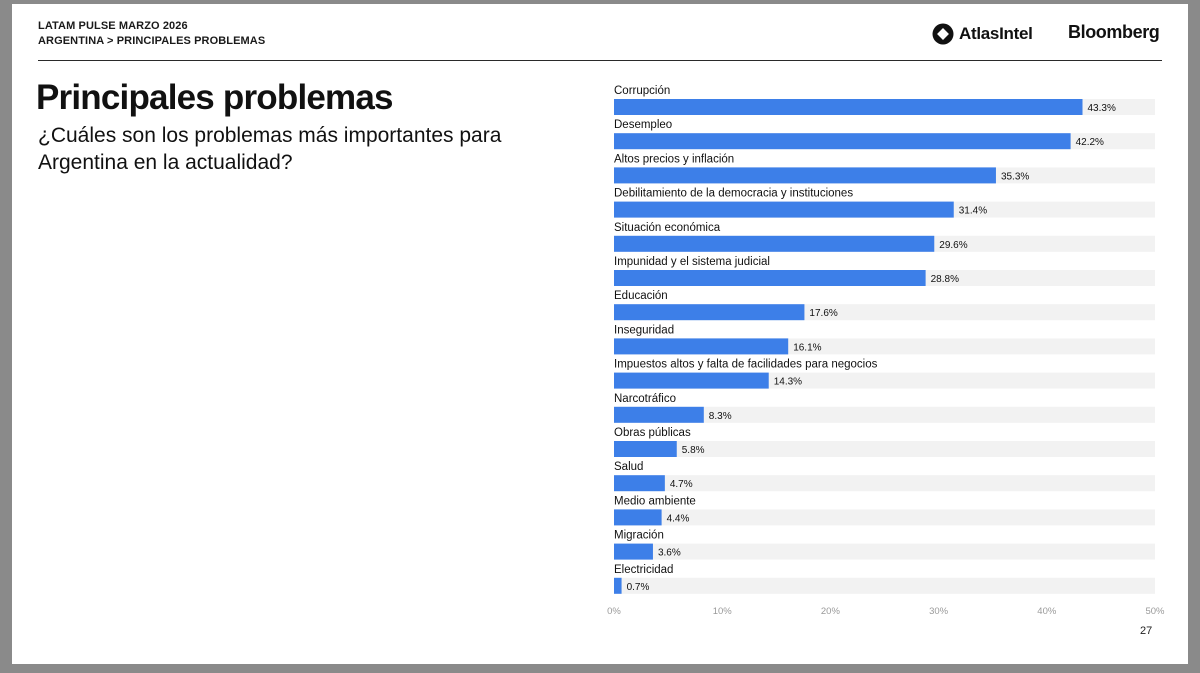 This screenshot has width=1200, height=673. Describe the element at coordinates (643, 570) in the screenshot. I see `category-label: Electricidad` at that location.